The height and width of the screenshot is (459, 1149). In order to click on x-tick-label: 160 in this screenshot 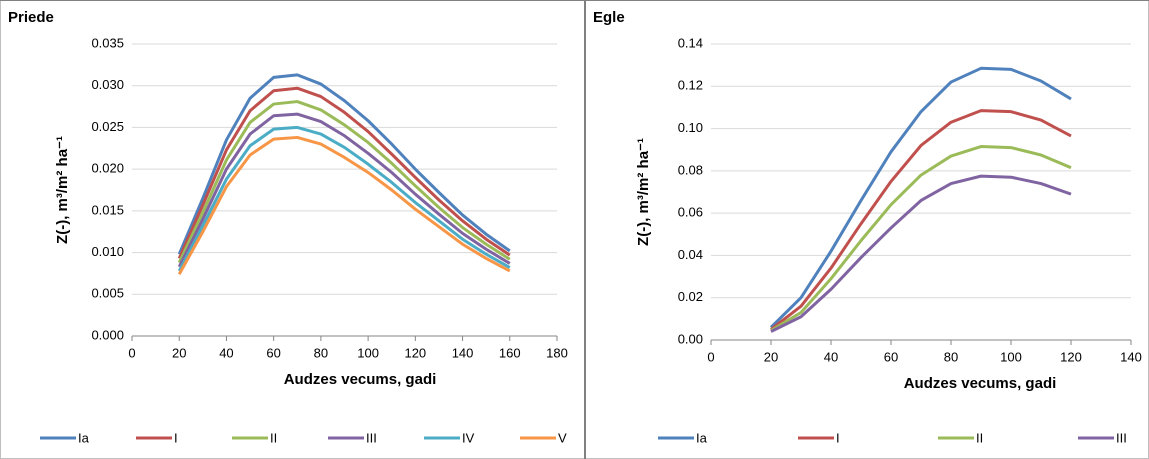, I will do `click(510, 352)`.